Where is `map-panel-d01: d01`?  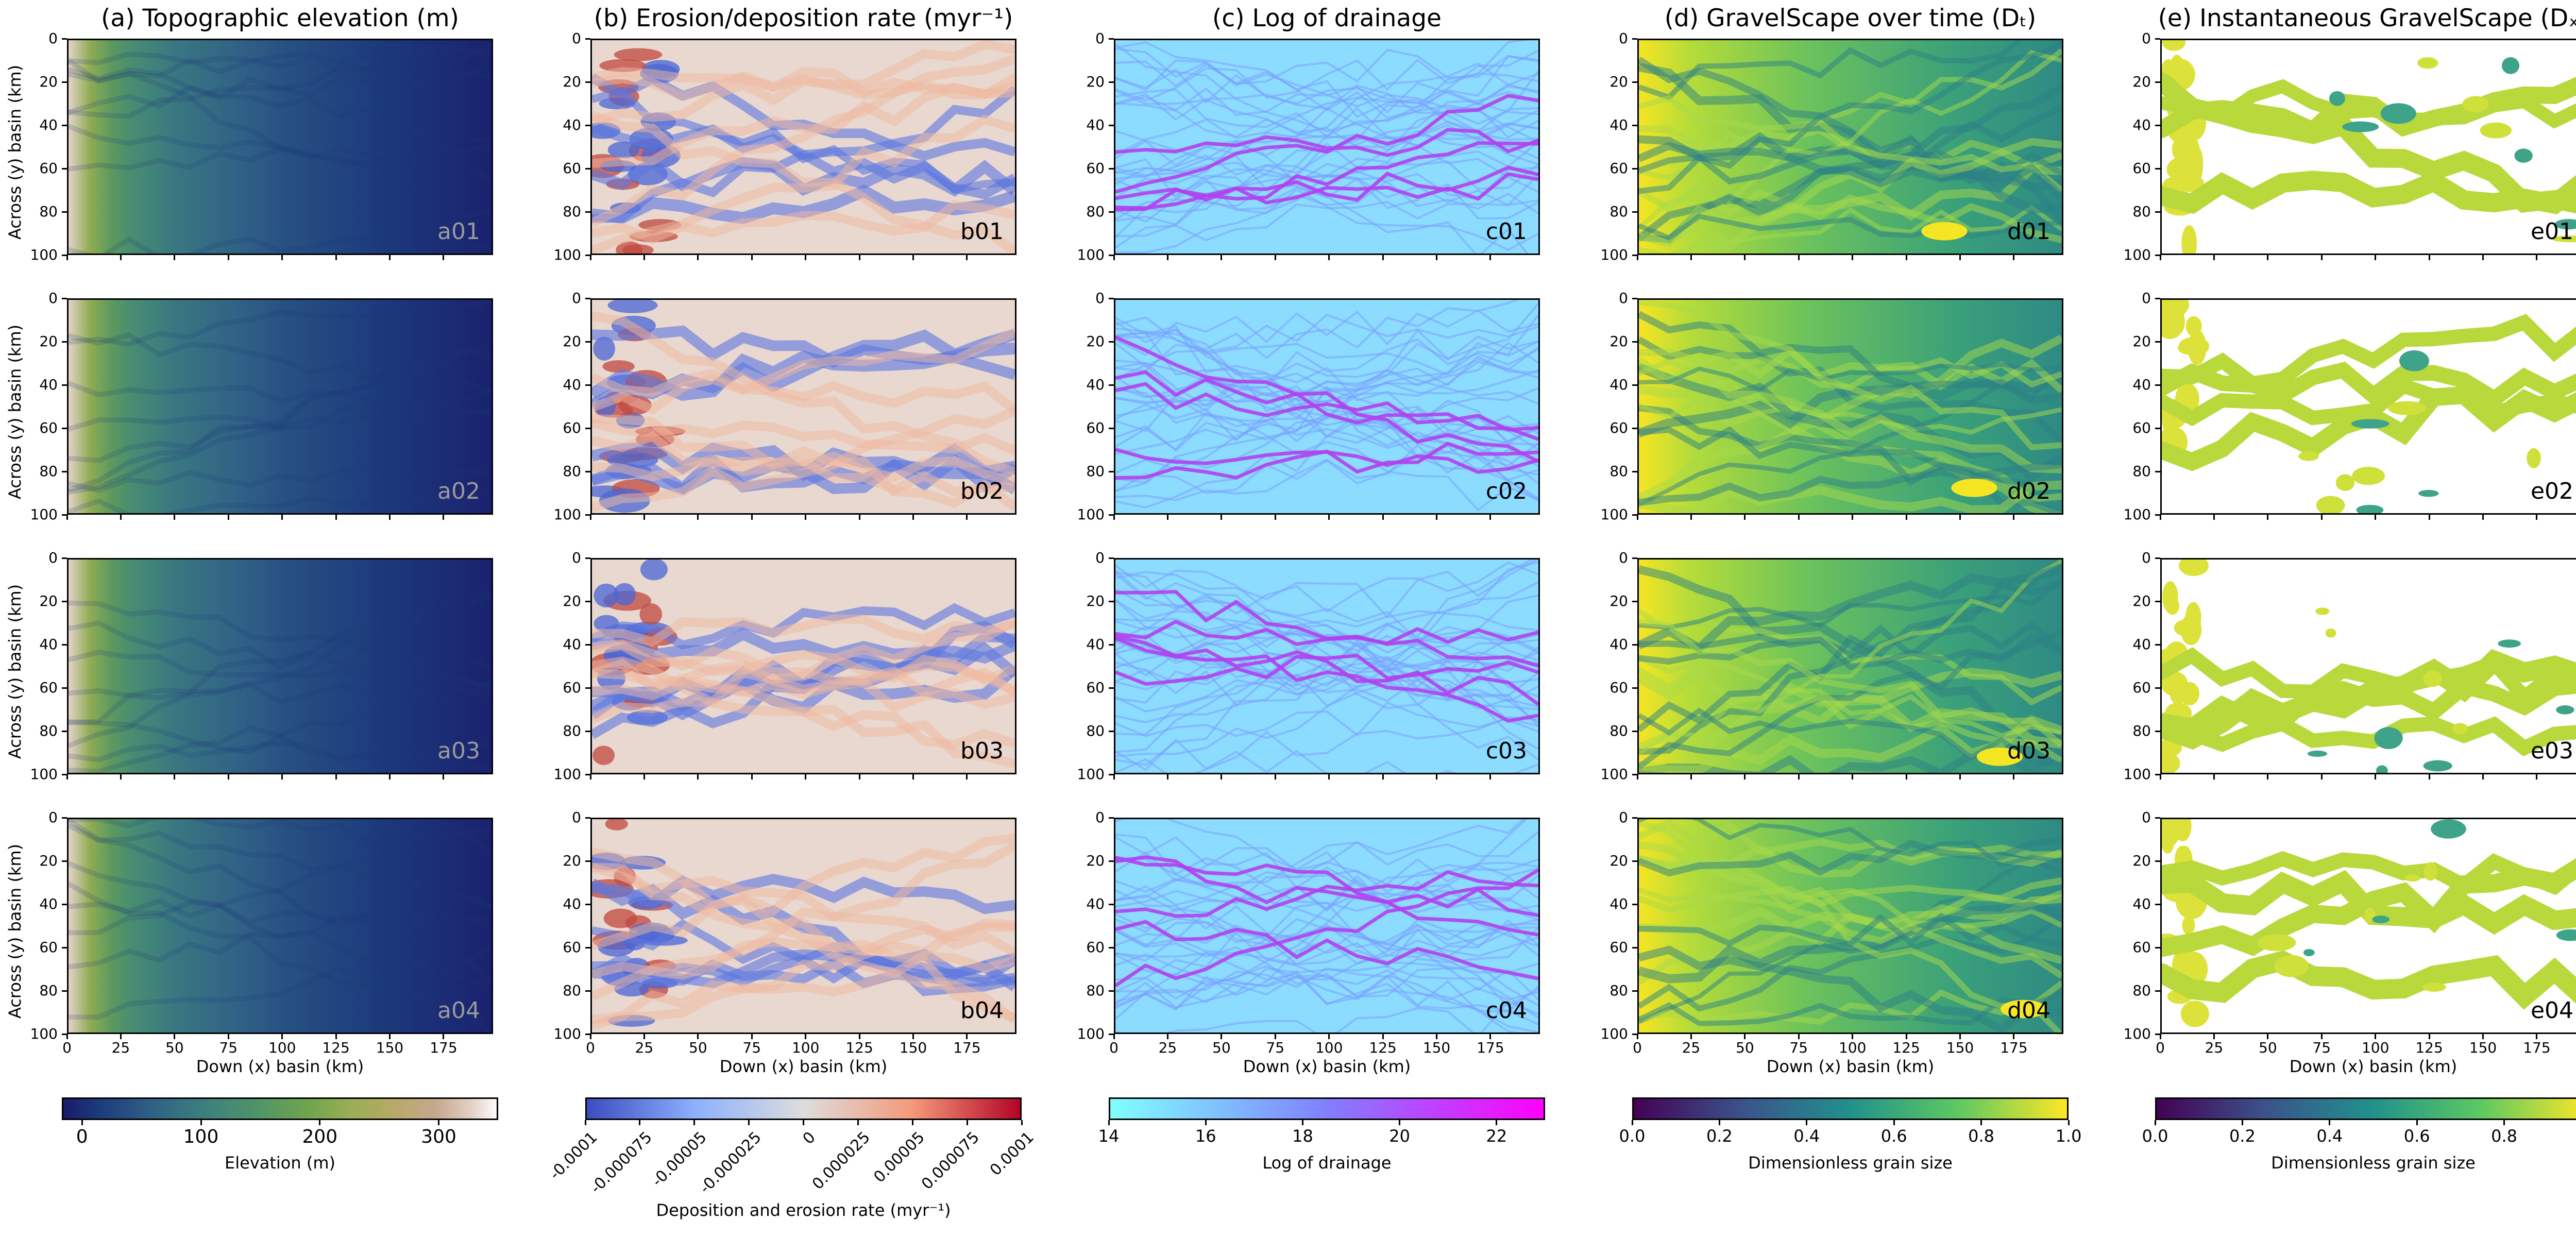 map-panel-d01: d01 is located at coordinates (1850, 147).